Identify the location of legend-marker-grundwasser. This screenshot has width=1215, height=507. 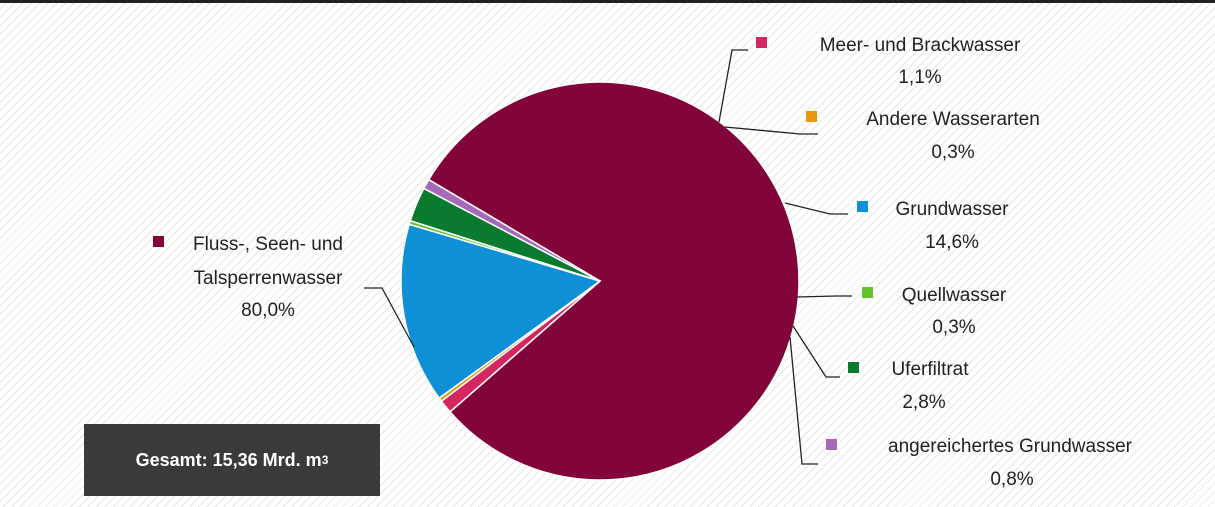
(862, 206).